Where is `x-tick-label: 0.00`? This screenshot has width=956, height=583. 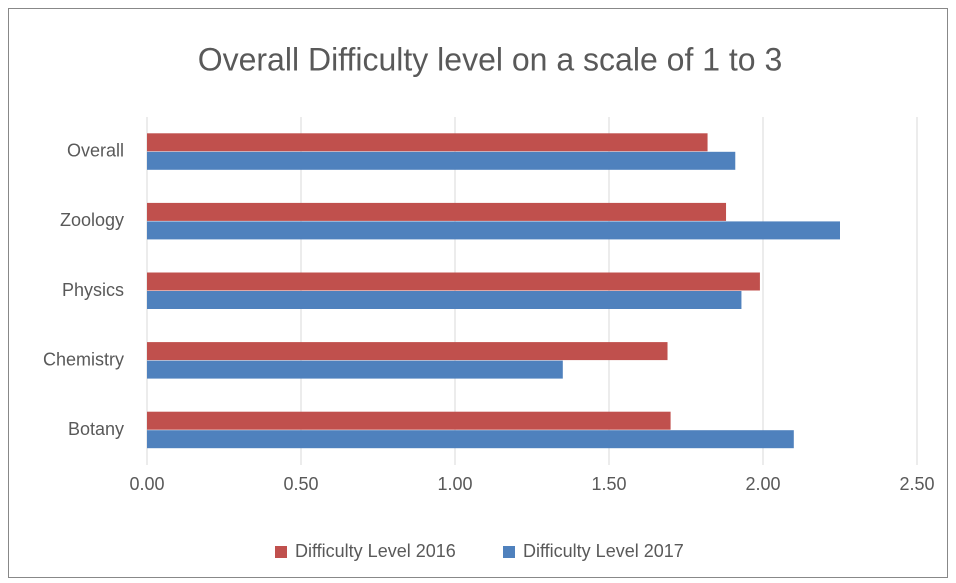
x-tick-label: 0.00 is located at coordinates (146, 484).